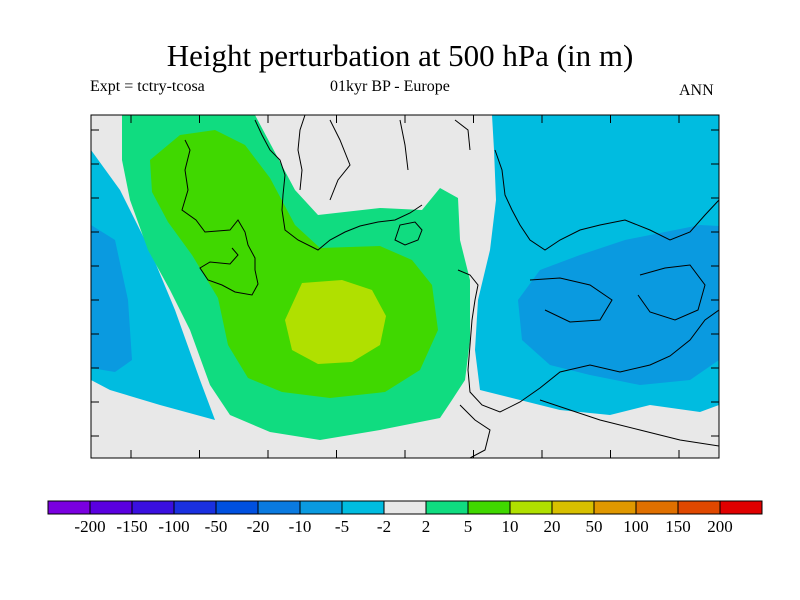 The width and height of the screenshot is (800, 600). I want to click on field-west-negative-dark, so click(111, 298).